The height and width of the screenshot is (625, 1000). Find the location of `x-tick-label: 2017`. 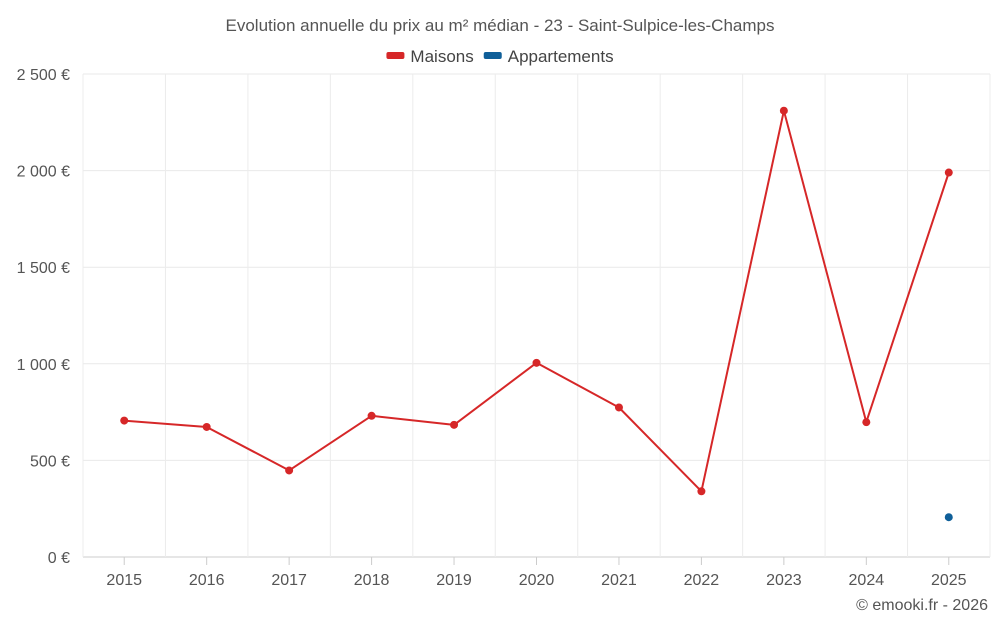

x-tick-label: 2017 is located at coordinates (289, 580).